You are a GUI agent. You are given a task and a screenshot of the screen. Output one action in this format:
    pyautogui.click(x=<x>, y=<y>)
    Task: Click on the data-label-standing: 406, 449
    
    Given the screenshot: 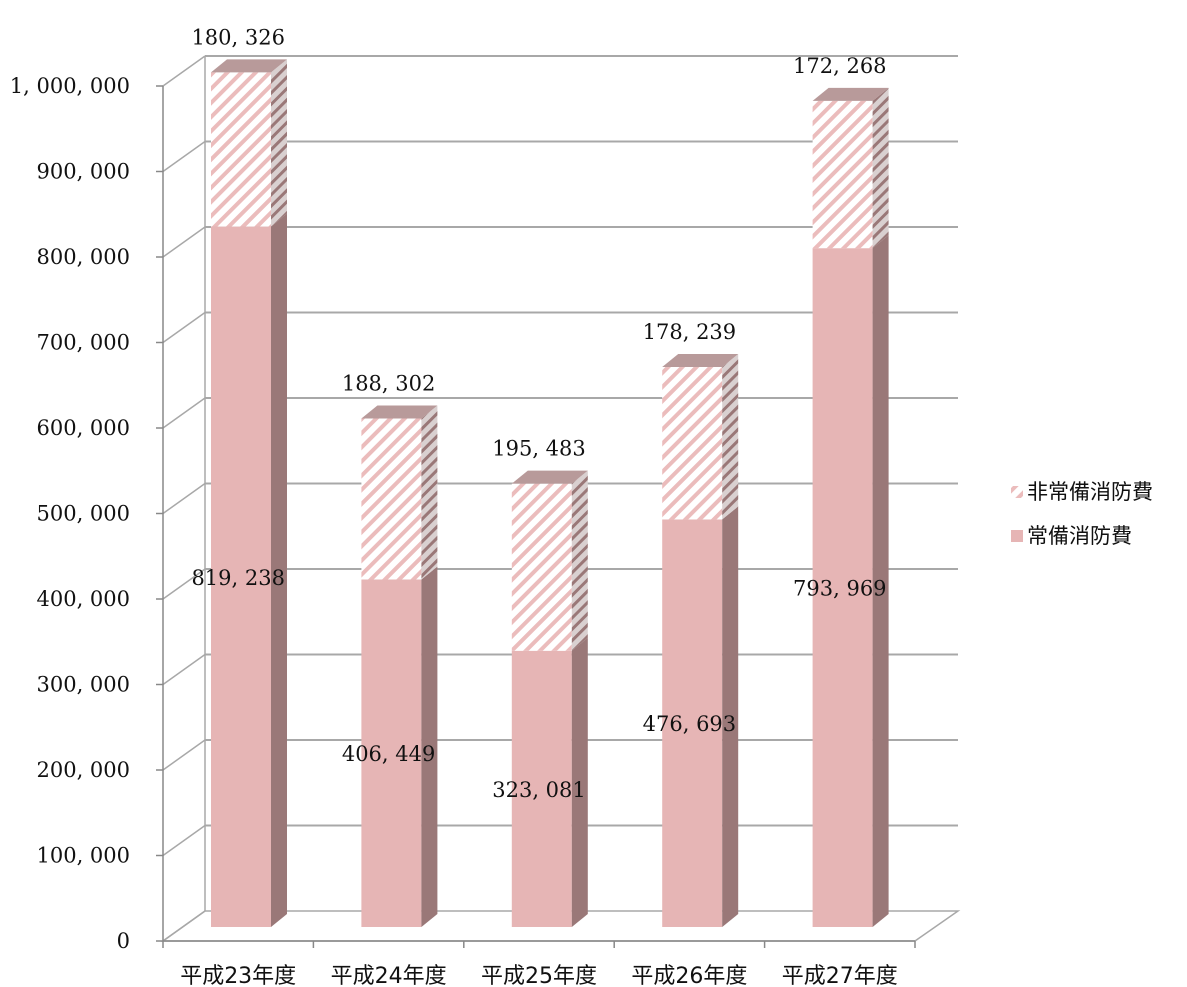 What is the action you would take?
    pyautogui.click(x=389, y=754)
    